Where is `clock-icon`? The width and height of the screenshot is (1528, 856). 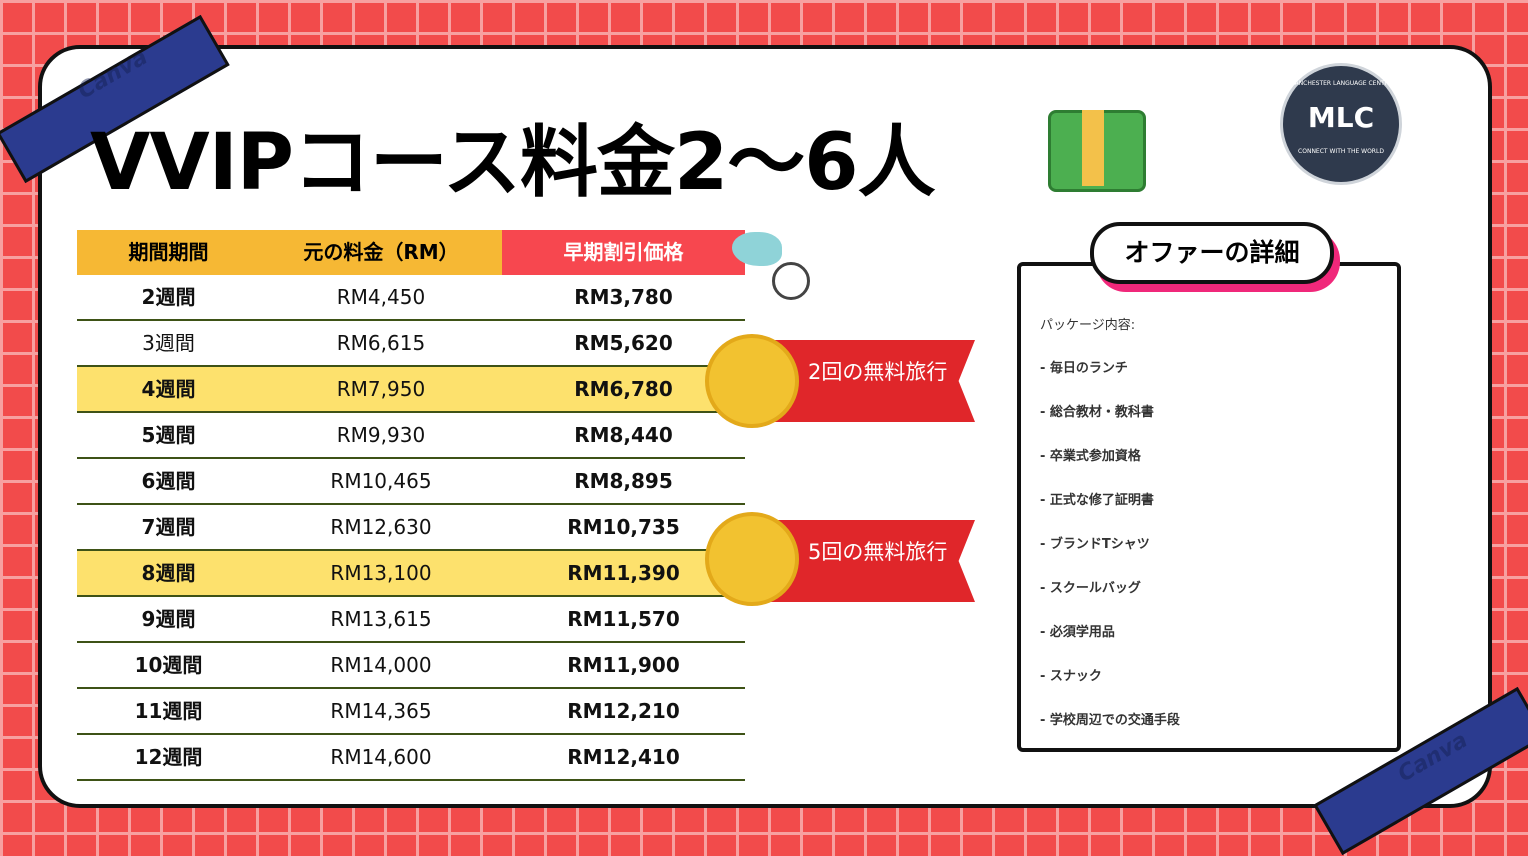 clock-icon is located at coordinates (791, 281).